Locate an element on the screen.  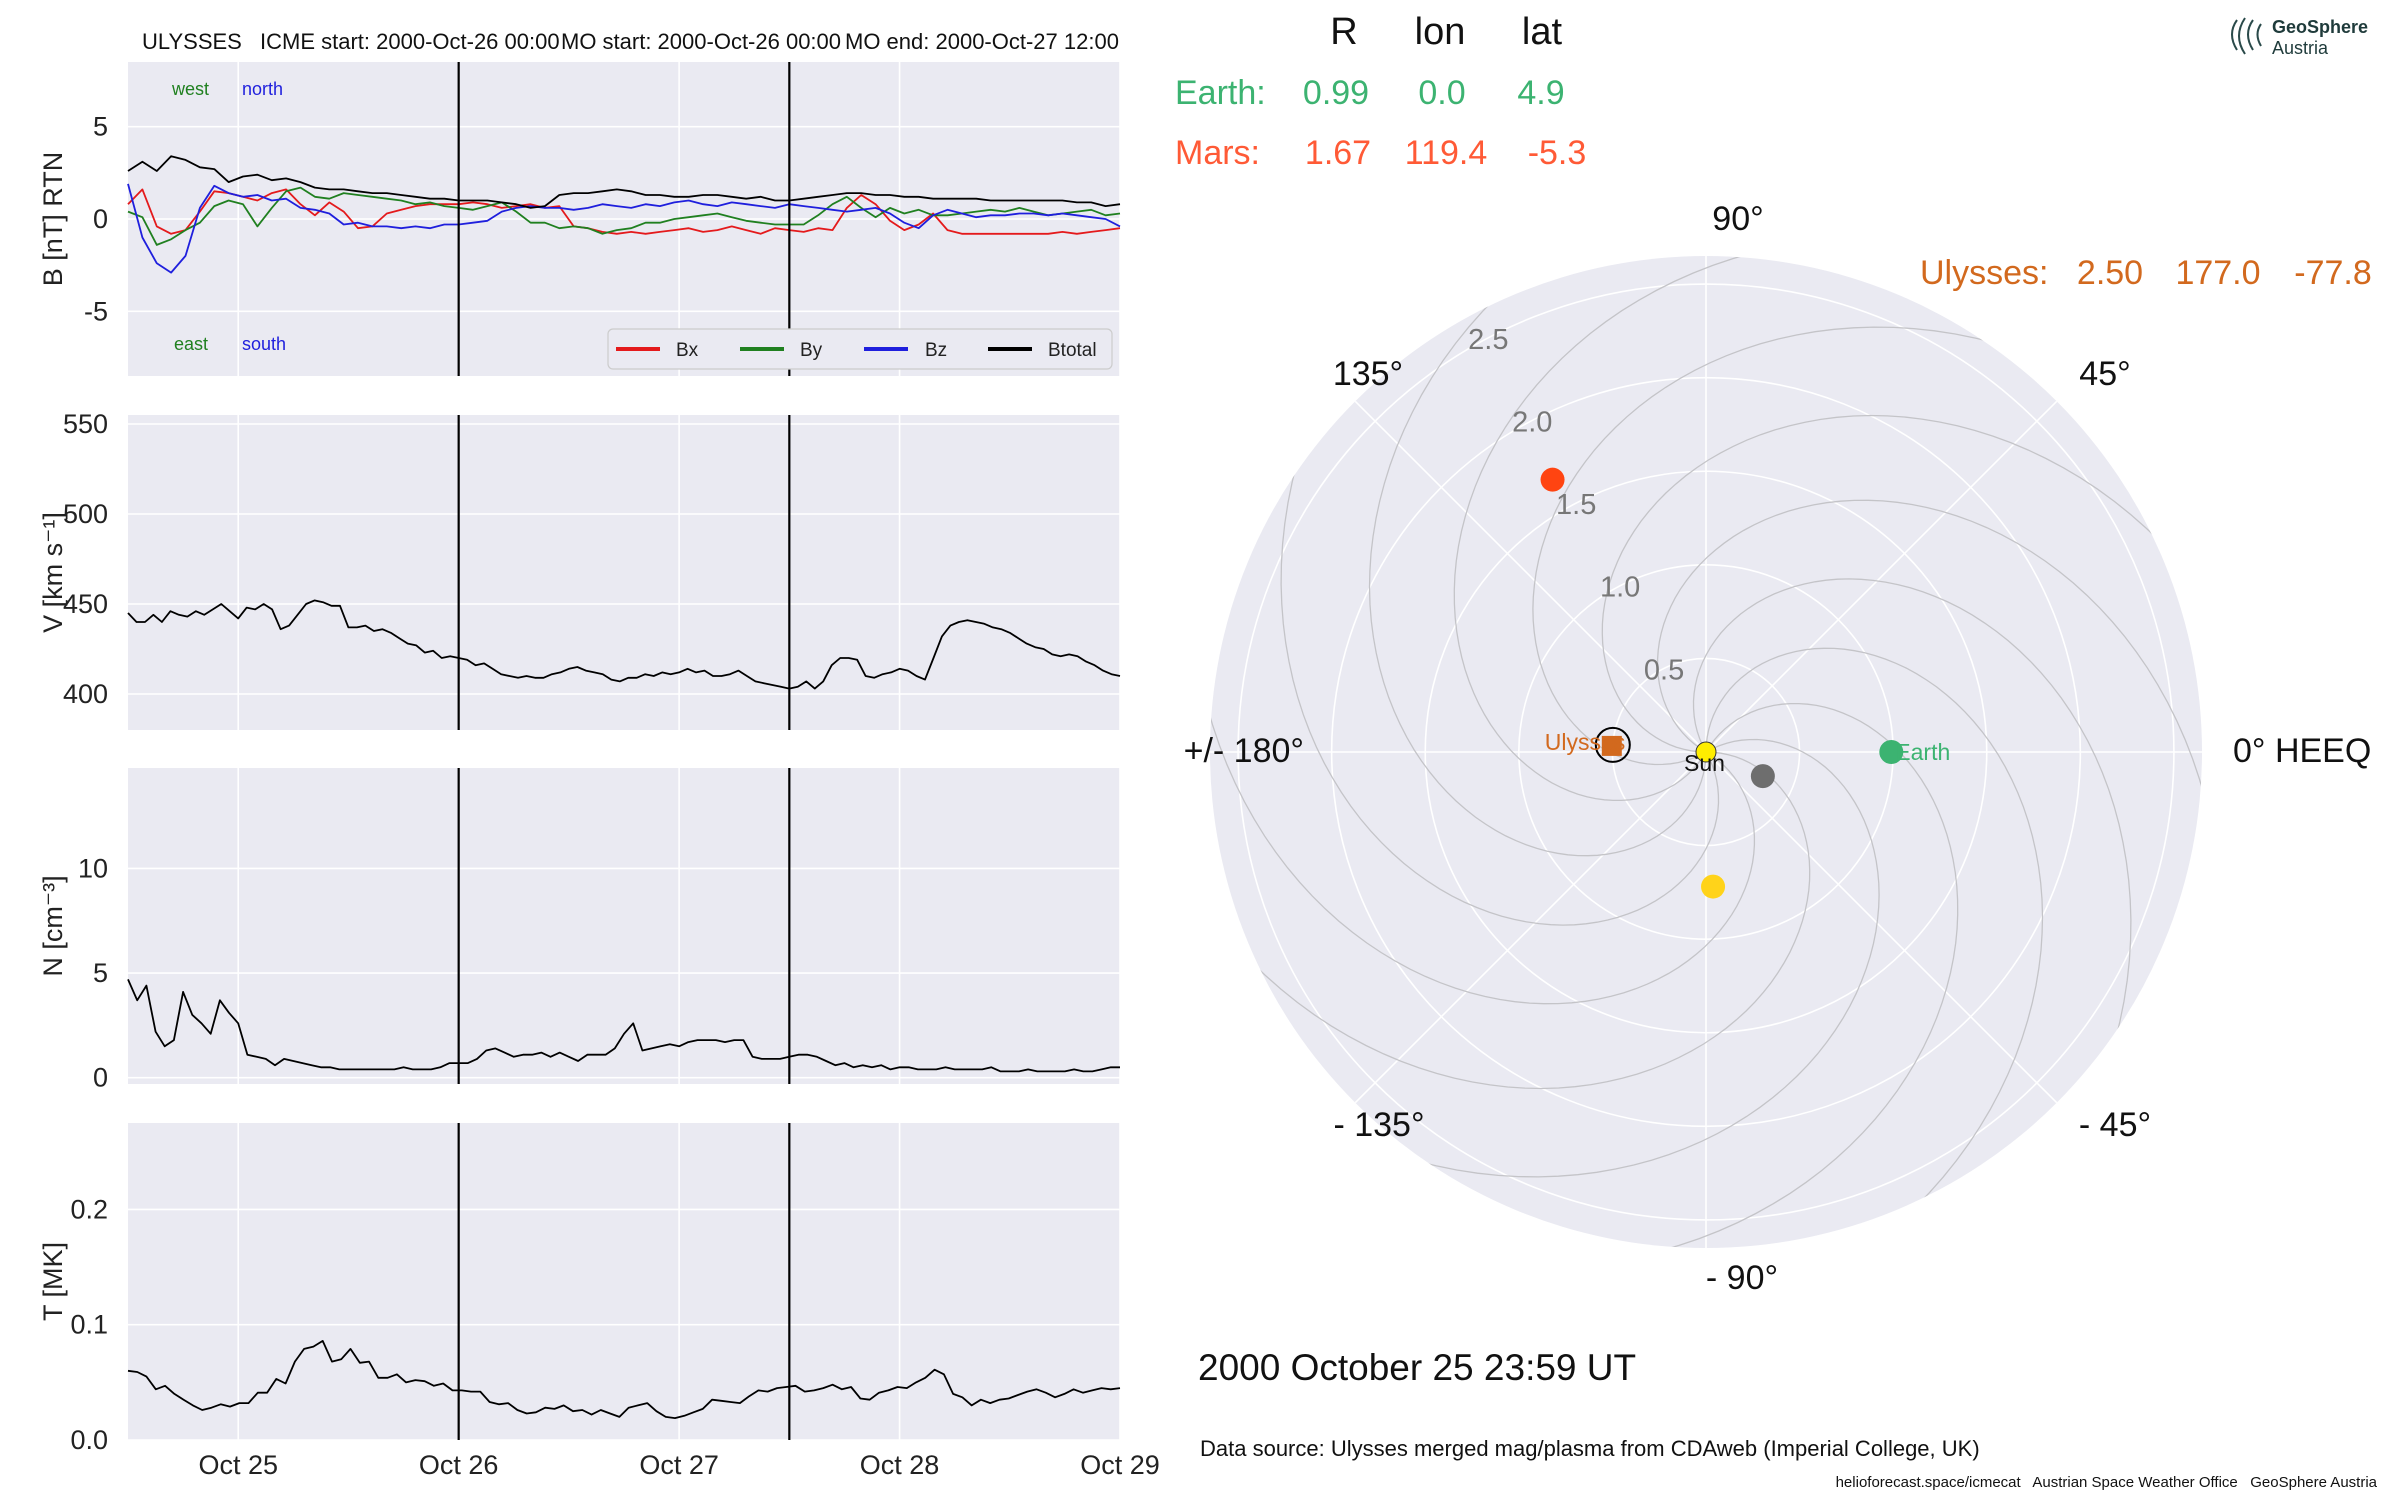
west-label: west is located at coordinates (190, 89).